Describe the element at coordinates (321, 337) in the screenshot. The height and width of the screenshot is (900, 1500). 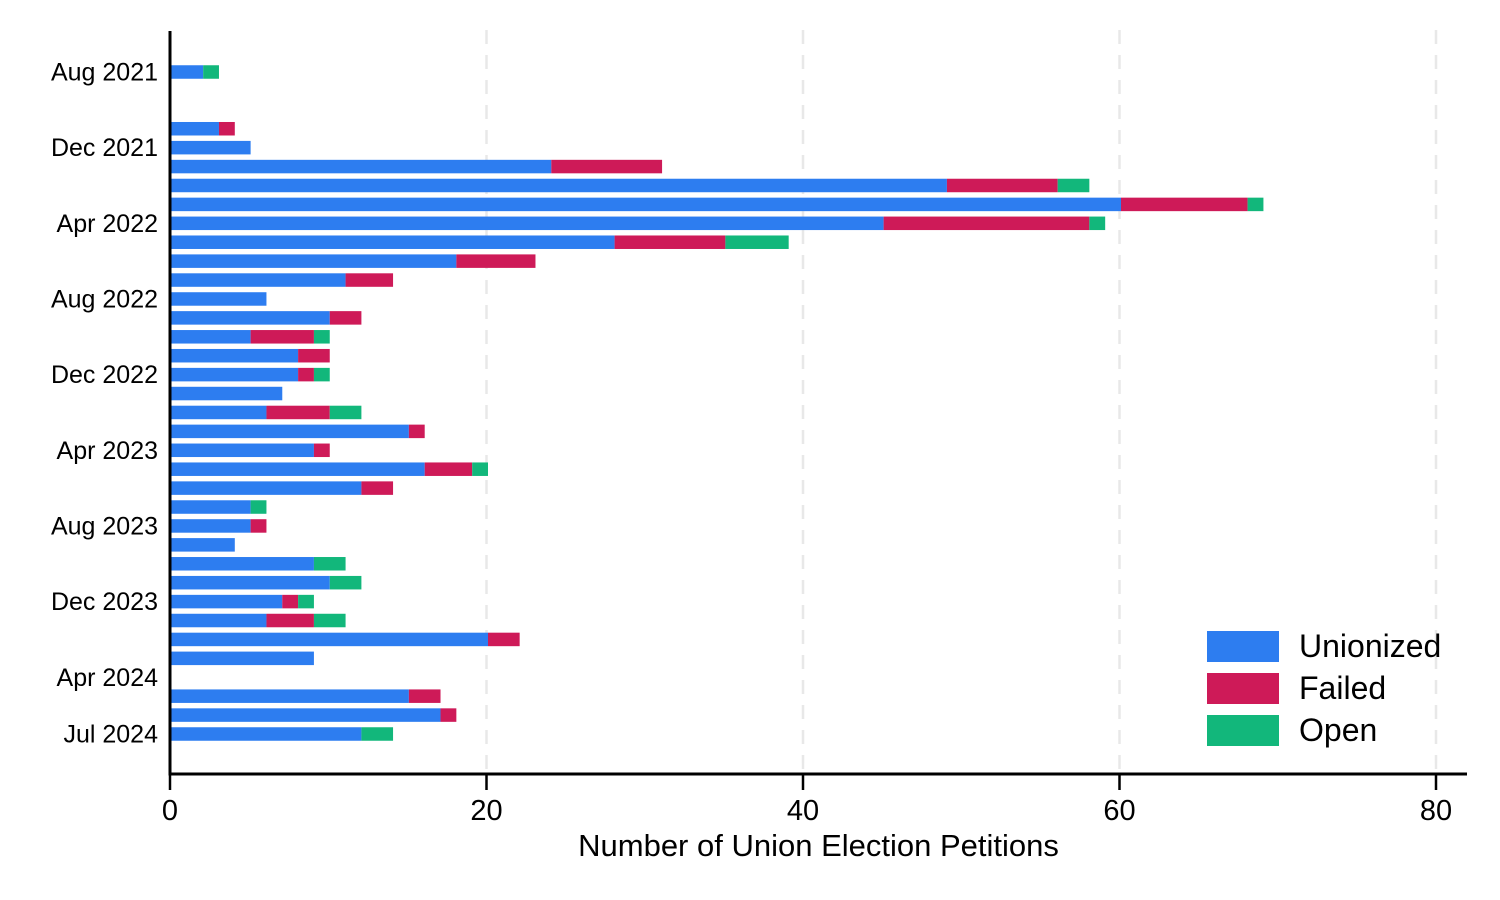
I see `bar-segment-oct-2022-open` at that location.